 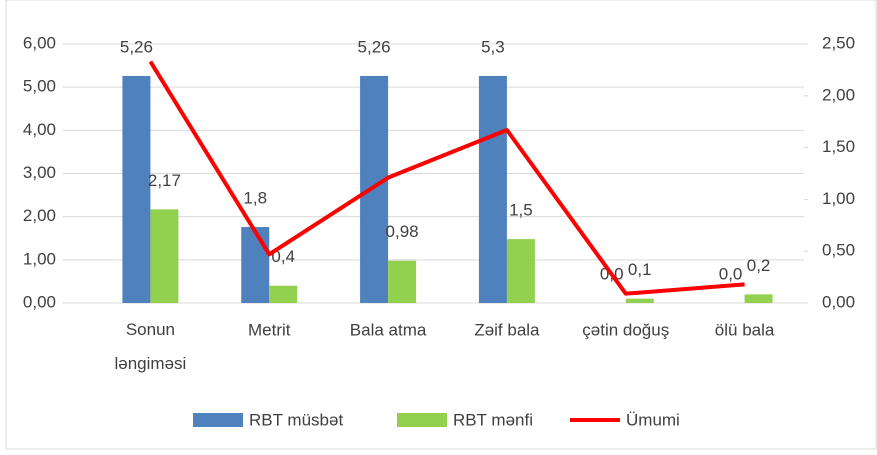 What do you see at coordinates (838, 301) in the screenshot?
I see `y2-tick-label: 0,00` at bounding box center [838, 301].